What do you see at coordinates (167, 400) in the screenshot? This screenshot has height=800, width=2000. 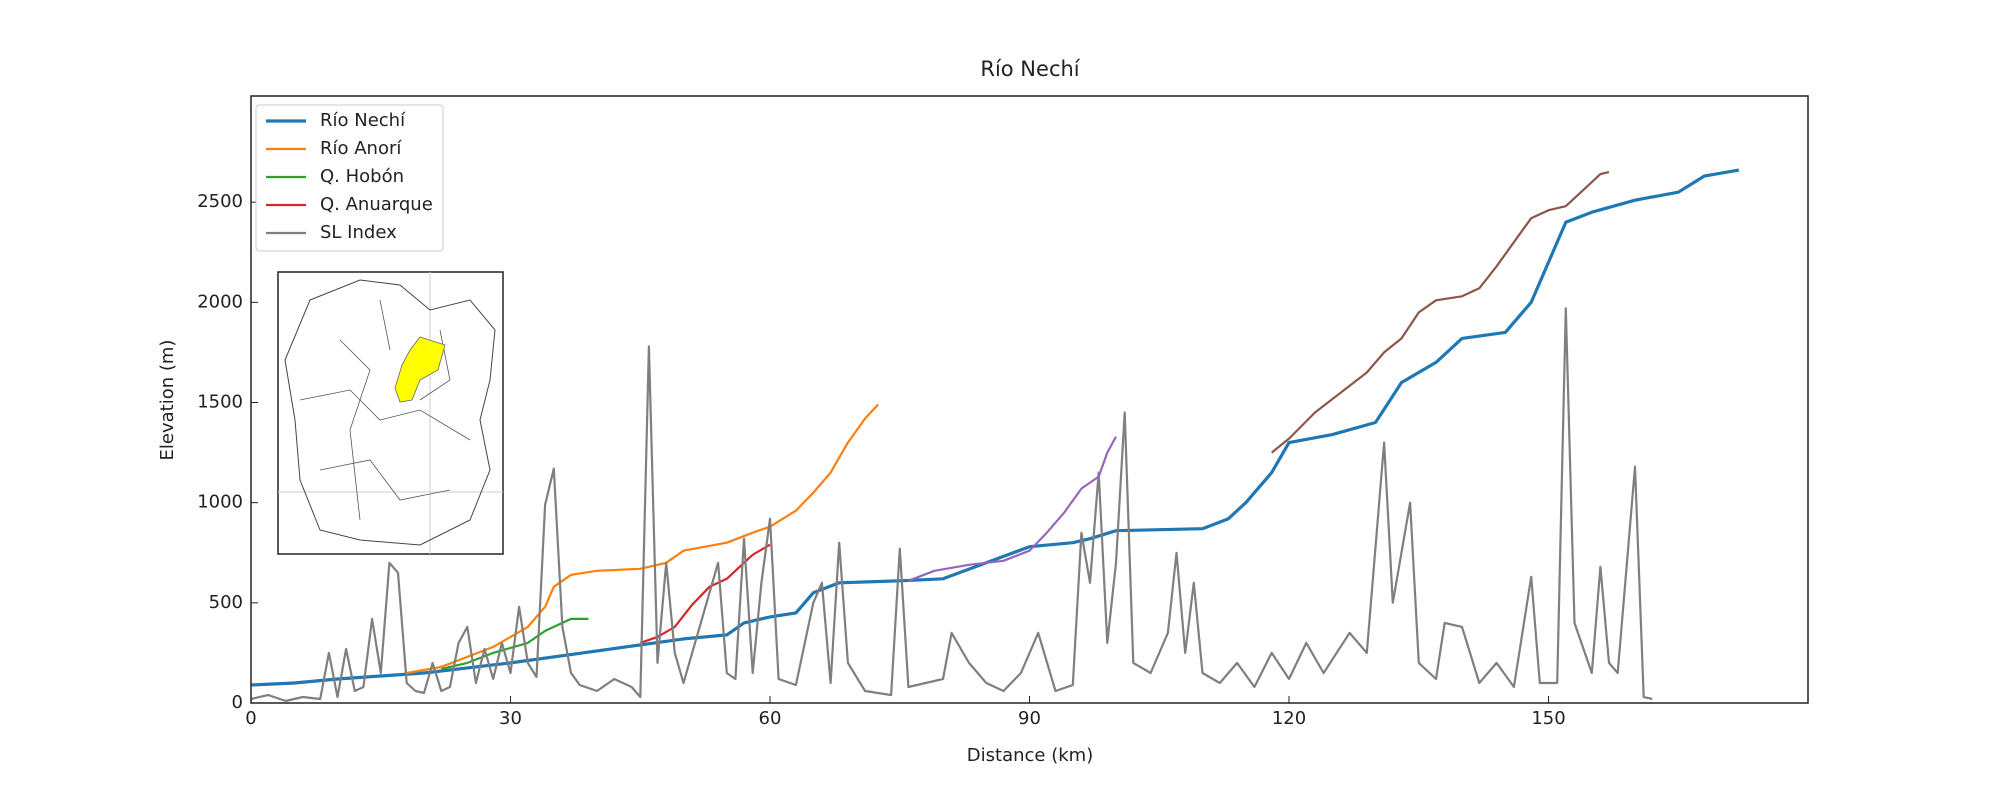 I see `y-axis-label: Elevation (m)` at bounding box center [167, 400].